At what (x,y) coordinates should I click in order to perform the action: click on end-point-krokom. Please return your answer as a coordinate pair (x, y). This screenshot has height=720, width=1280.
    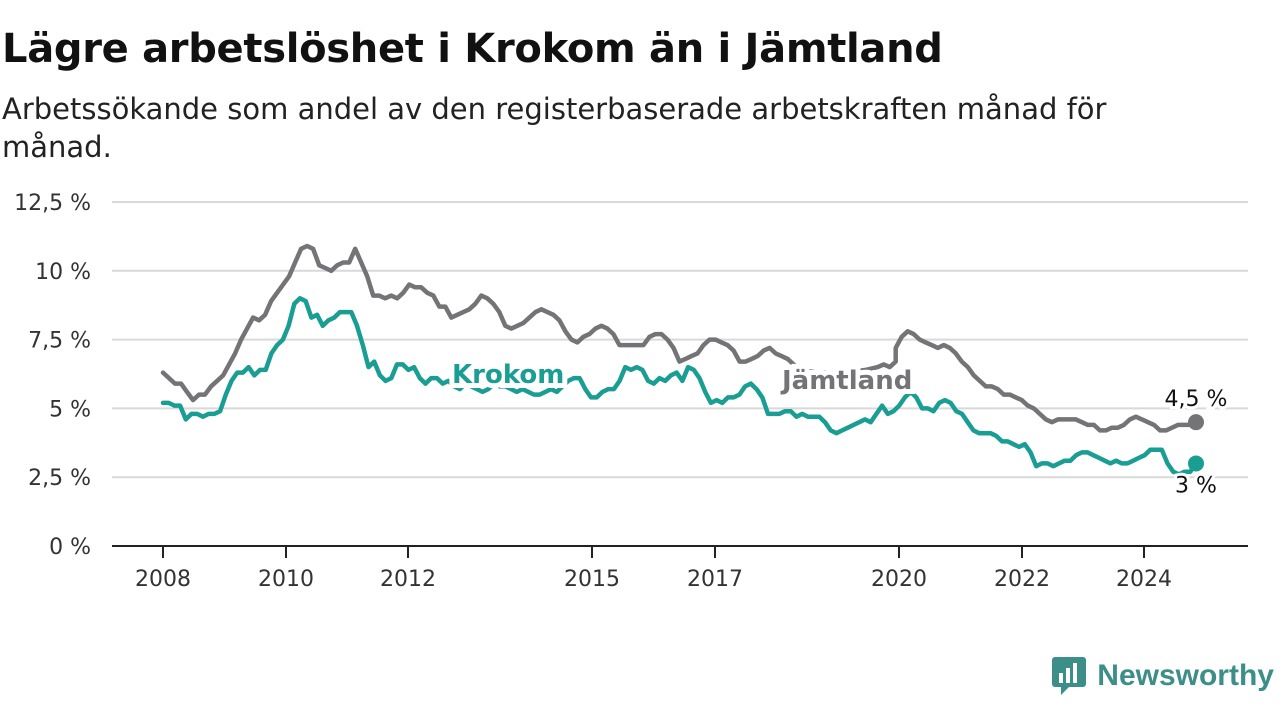
    Looking at the image, I should click on (1196, 463).